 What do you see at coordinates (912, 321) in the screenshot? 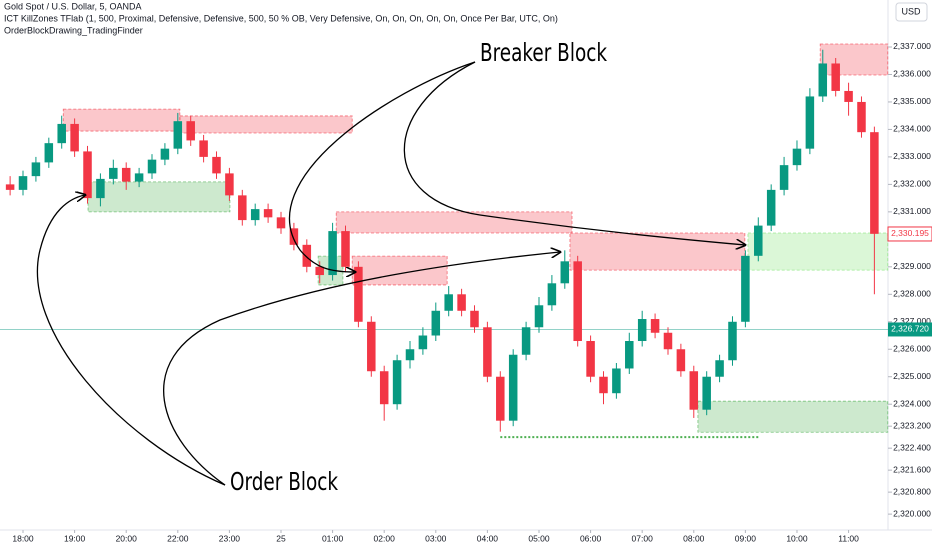
I see `y-tick-label: 2,327.000` at bounding box center [912, 321].